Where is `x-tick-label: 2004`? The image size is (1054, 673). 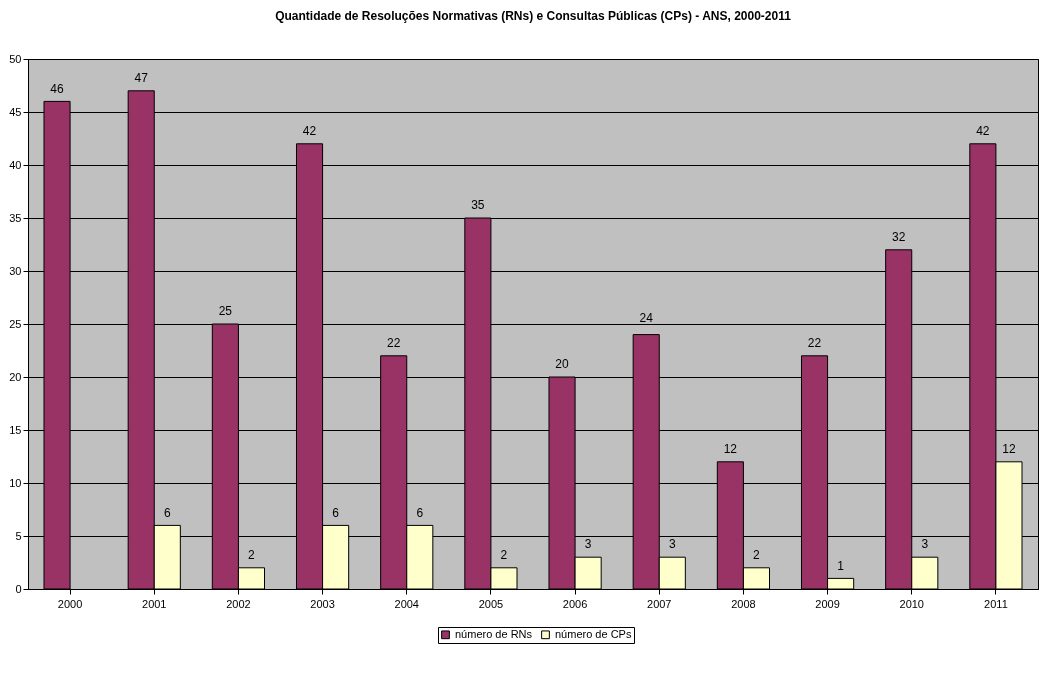 x-tick-label: 2004 is located at coordinates (406, 603).